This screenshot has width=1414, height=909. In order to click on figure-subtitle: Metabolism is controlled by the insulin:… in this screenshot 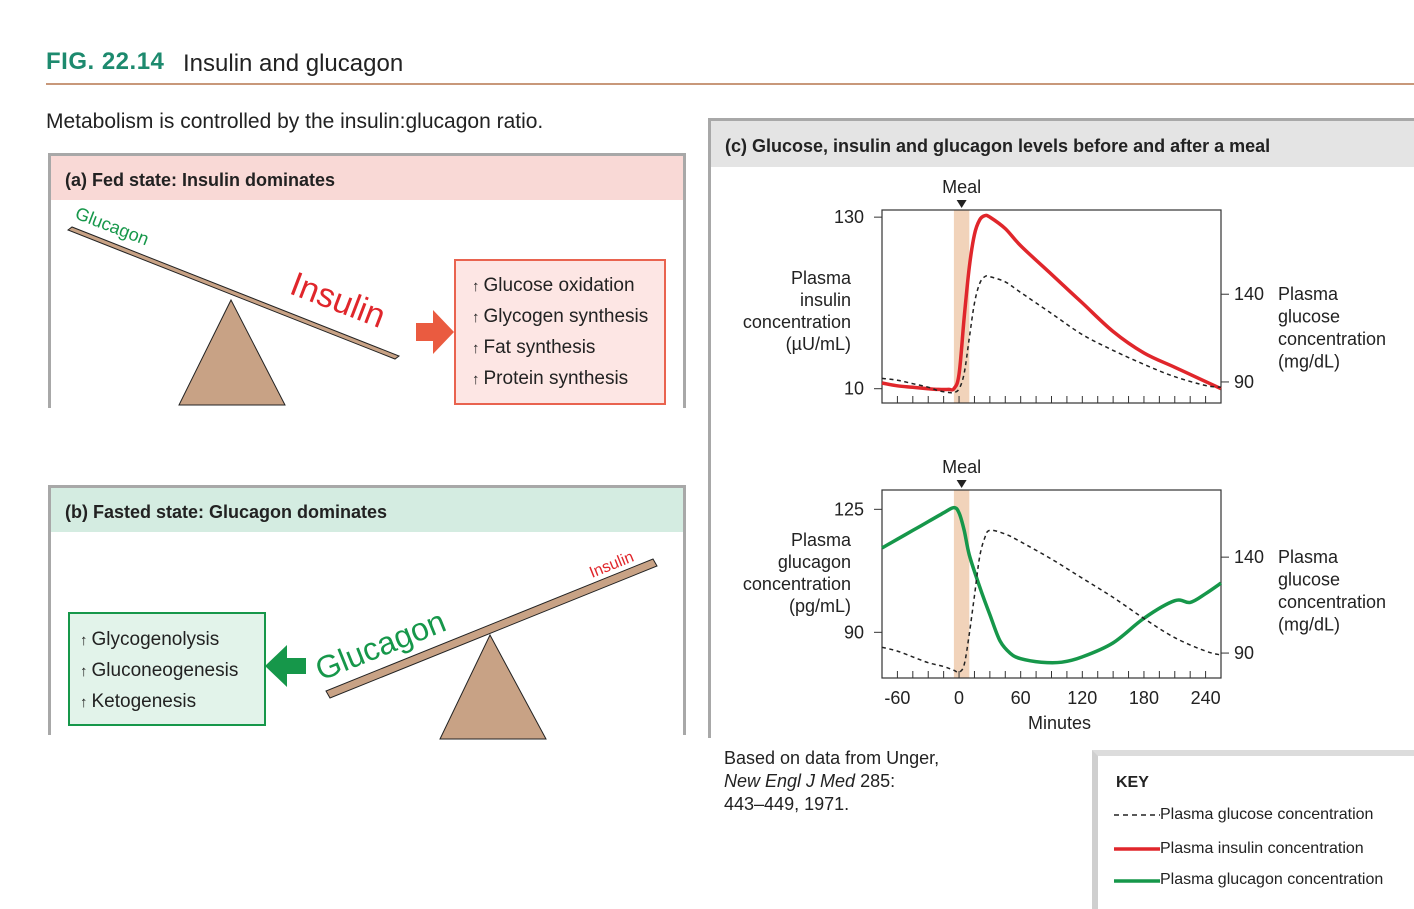, I will do `click(295, 121)`.